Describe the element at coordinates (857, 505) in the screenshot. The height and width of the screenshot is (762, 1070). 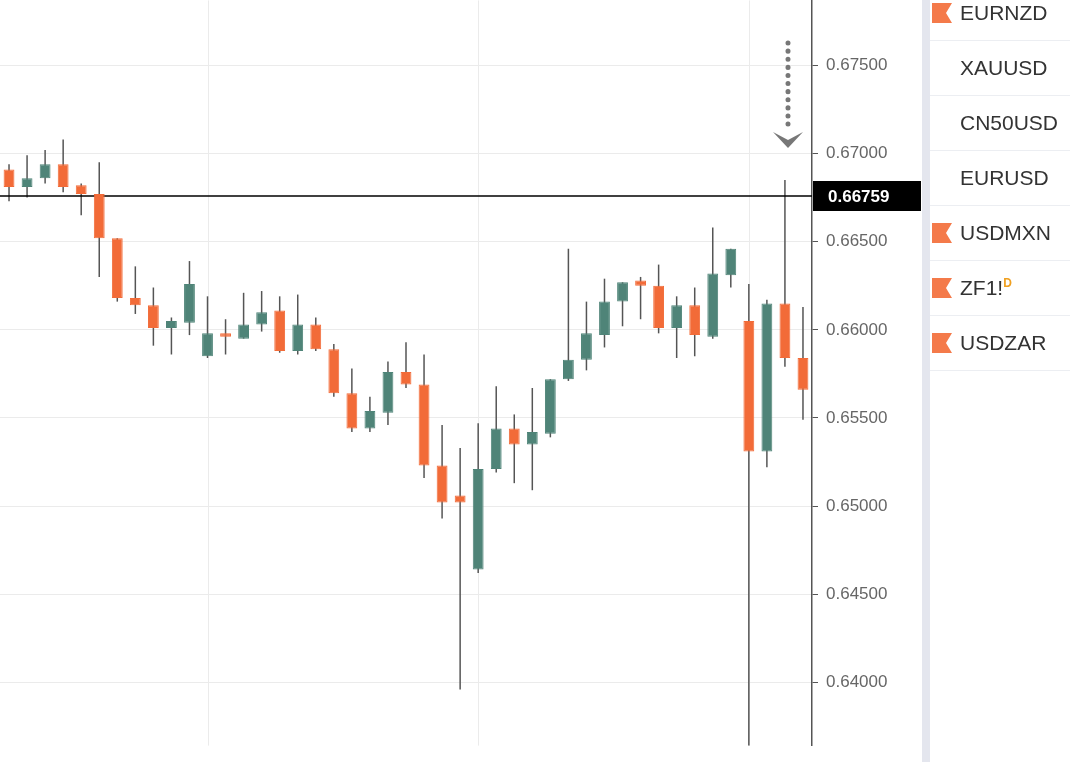
I see `y-tick-label: 0.65000` at that location.